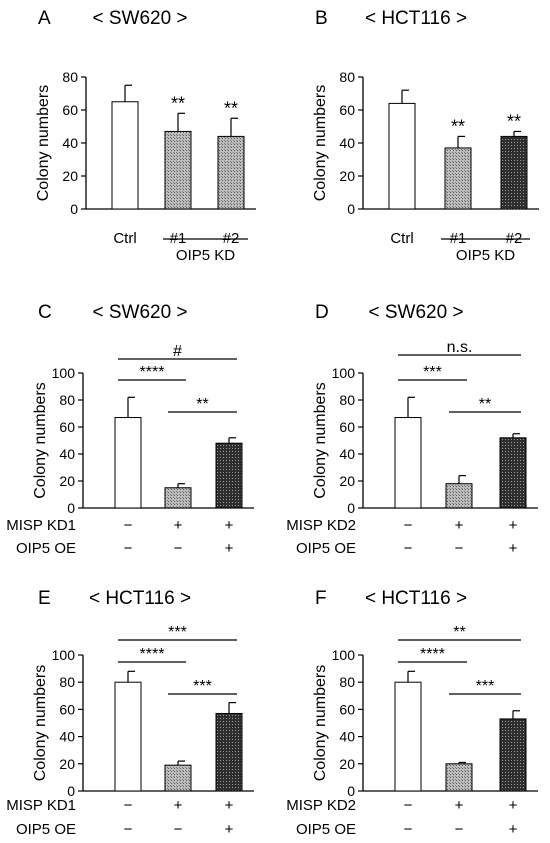 This screenshot has height=843, width=550. Describe the element at coordinates (485, 255) in the screenshot. I see `group-label: OIP5 KD` at that location.